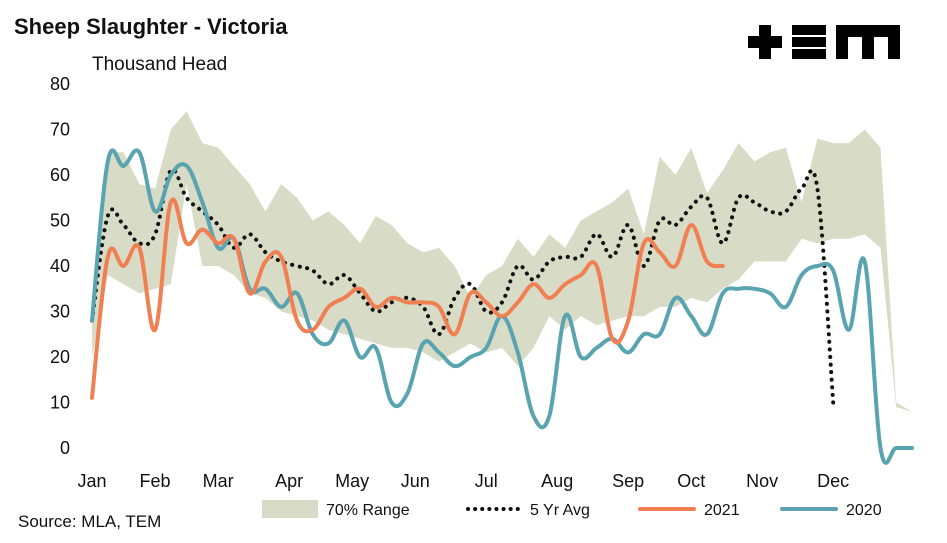 This screenshot has width=947, height=543. I want to click on y-tick-label: 30, so click(60, 312).